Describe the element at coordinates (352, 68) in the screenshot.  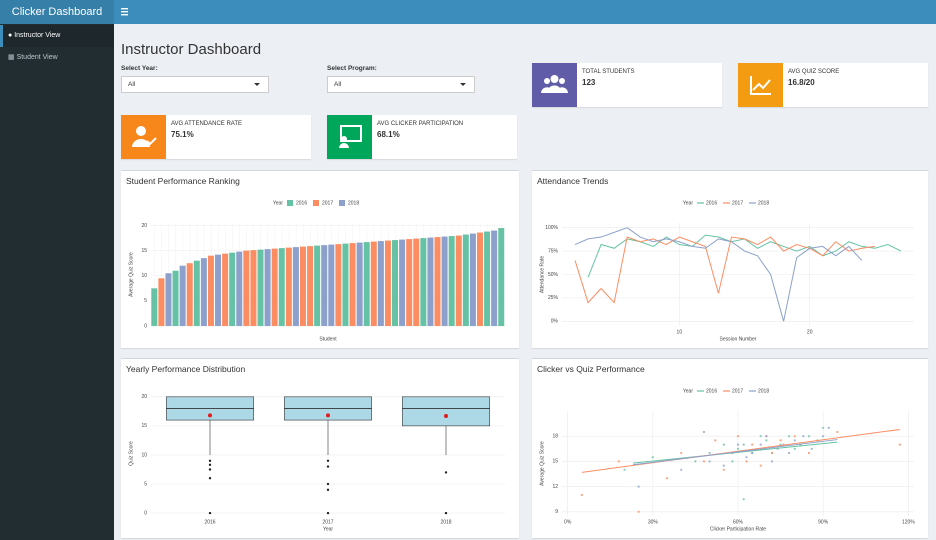
I see `filter-label: Select Program:` at that location.